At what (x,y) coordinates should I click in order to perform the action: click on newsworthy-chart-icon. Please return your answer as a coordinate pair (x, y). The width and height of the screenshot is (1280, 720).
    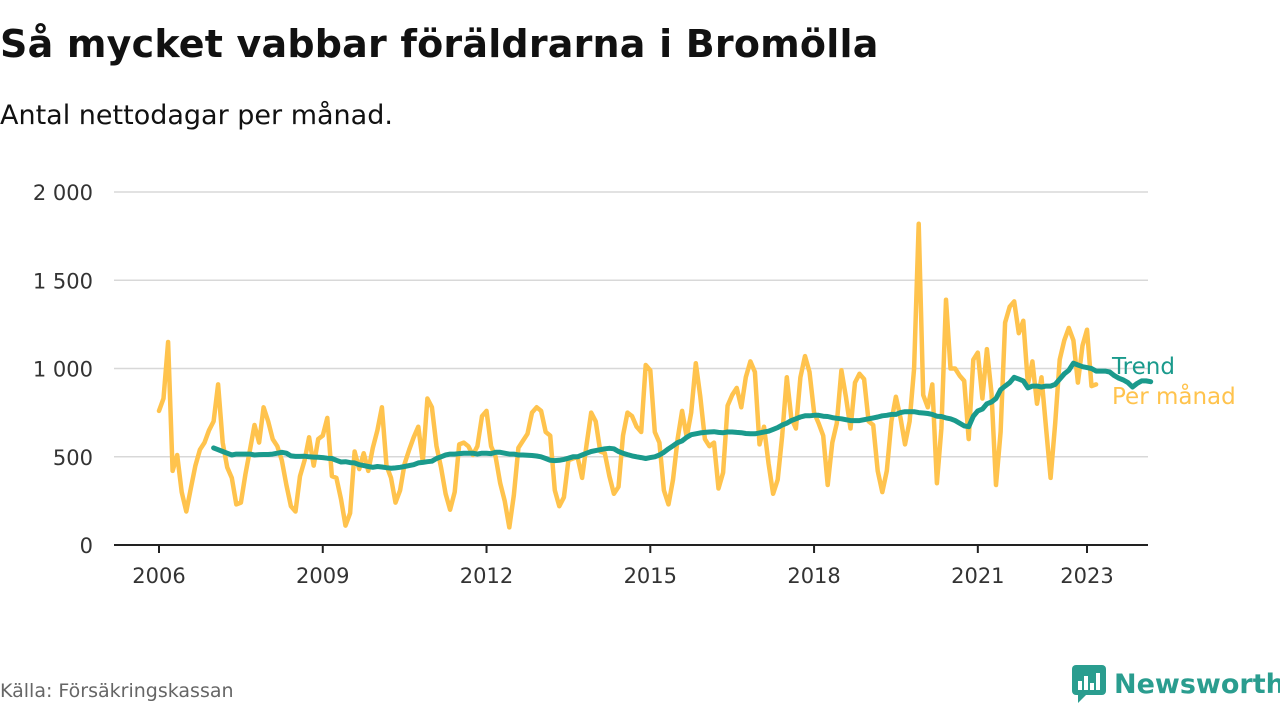
    Looking at the image, I should click on (1089, 684).